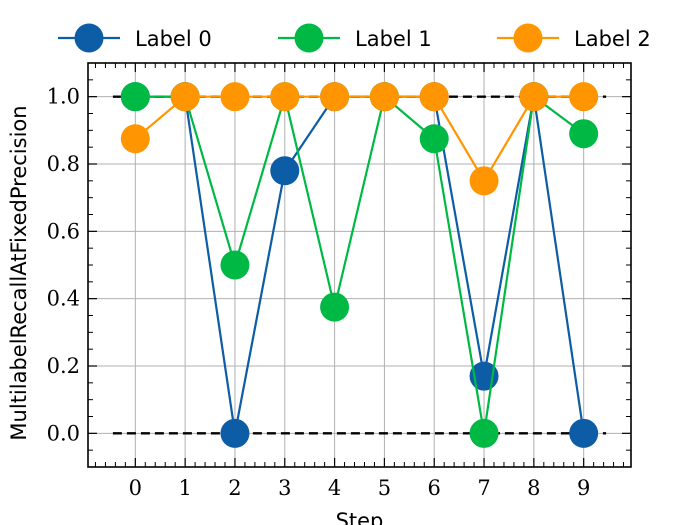  What do you see at coordinates (360, 517) in the screenshot?
I see `x-axis-title: Step` at bounding box center [360, 517].